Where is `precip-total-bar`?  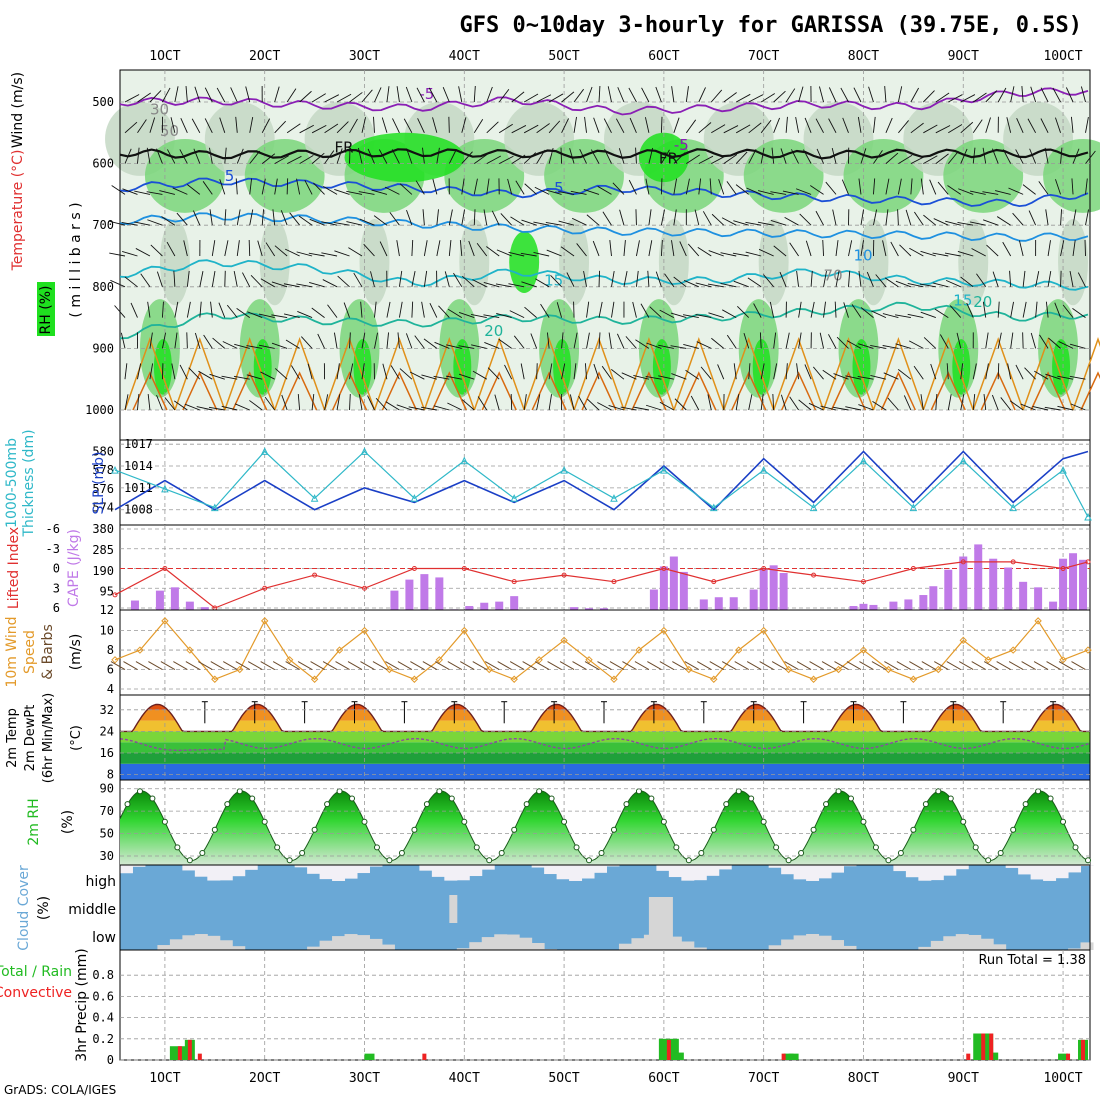
precip-total-bar is located at coordinates (663, 1049).